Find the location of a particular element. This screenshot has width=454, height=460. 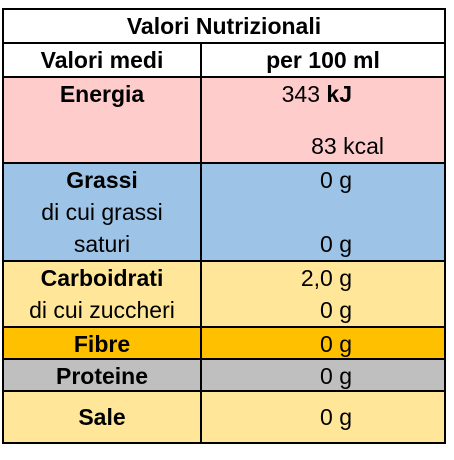

fibre-label: Fibre is located at coordinates (102, 344).